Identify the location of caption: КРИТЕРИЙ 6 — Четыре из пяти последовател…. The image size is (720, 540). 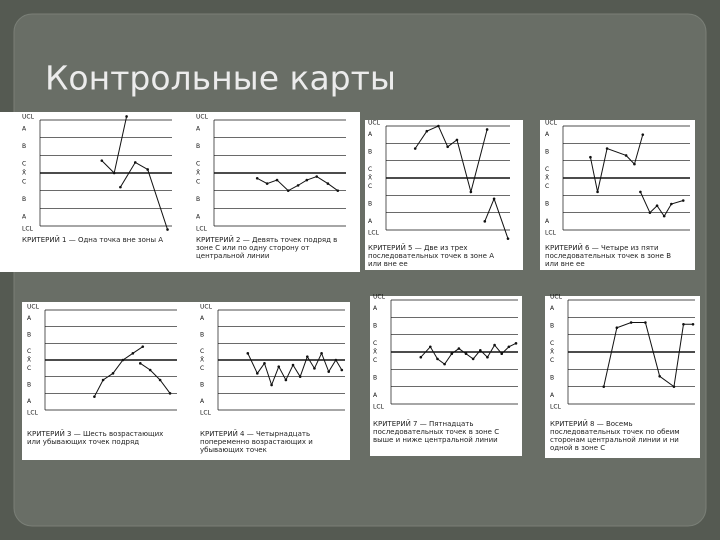
(608, 256).